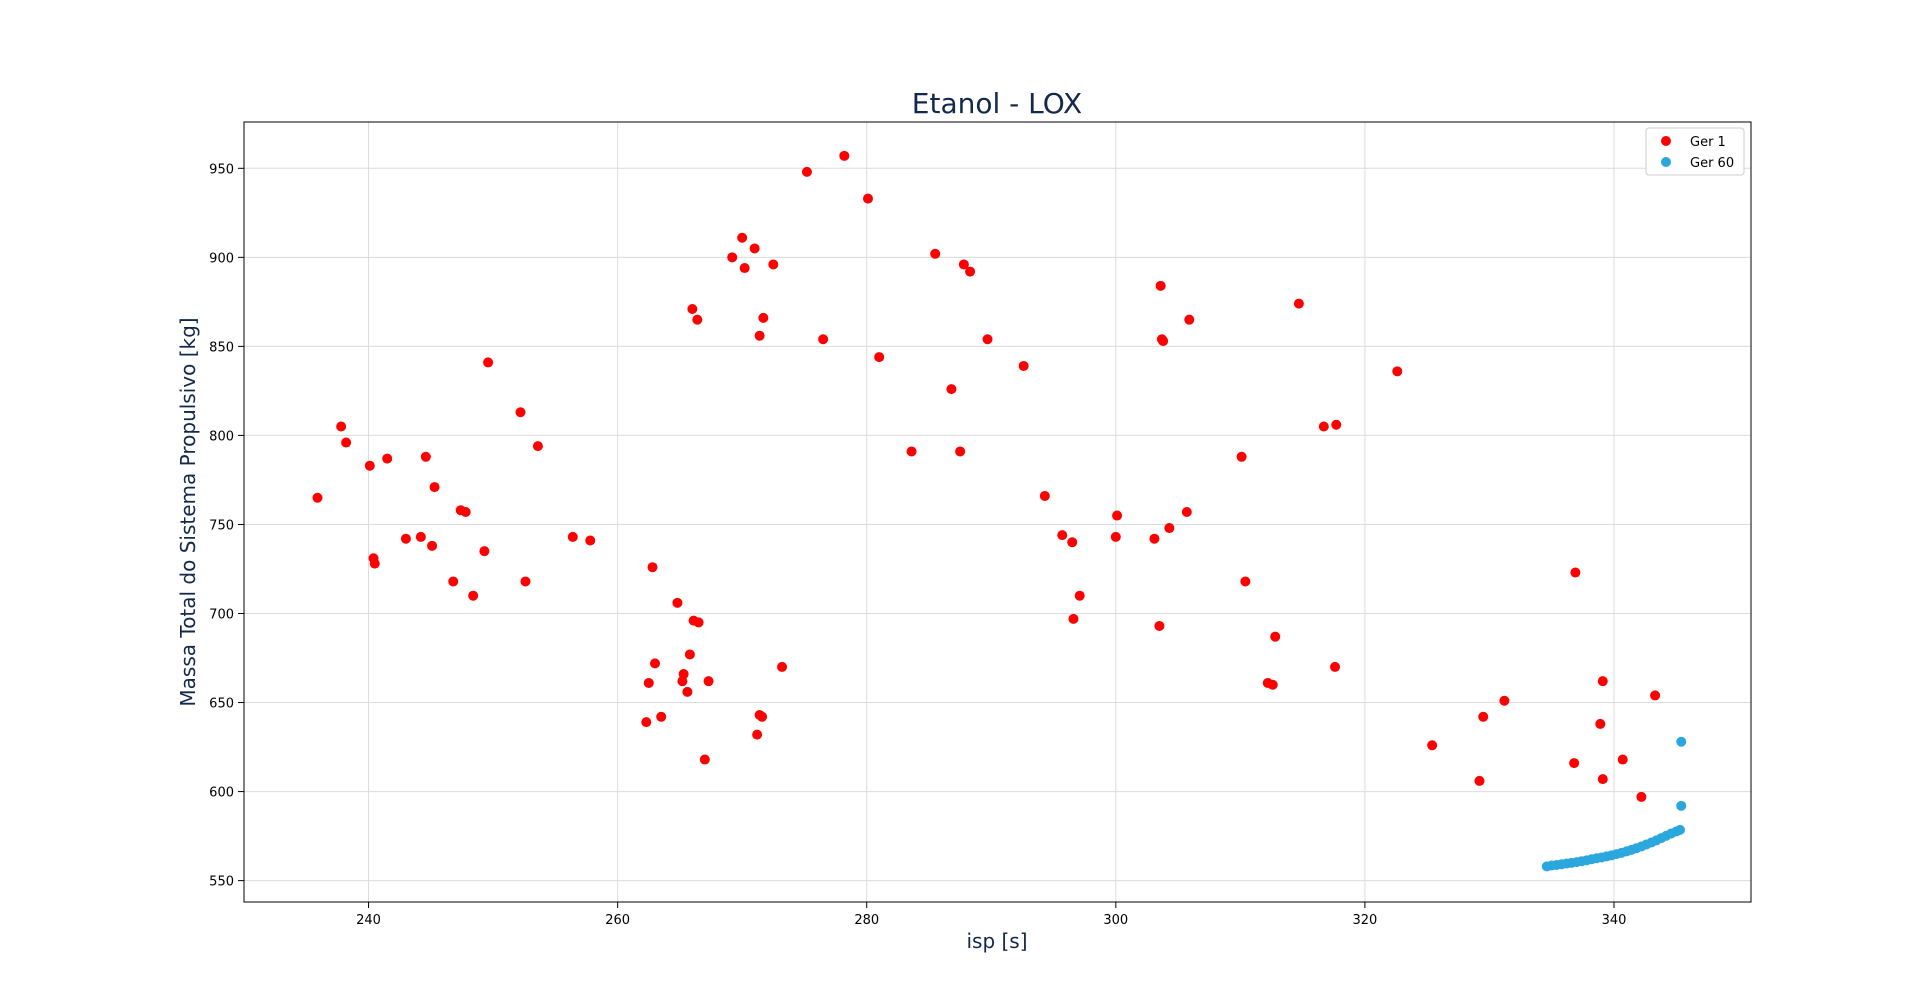 The width and height of the screenshot is (1920, 1001). What do you see at coordinates (221, 347) in the screenshot?
I see `y-tick-label: 850` at bounding box center [221, 347].